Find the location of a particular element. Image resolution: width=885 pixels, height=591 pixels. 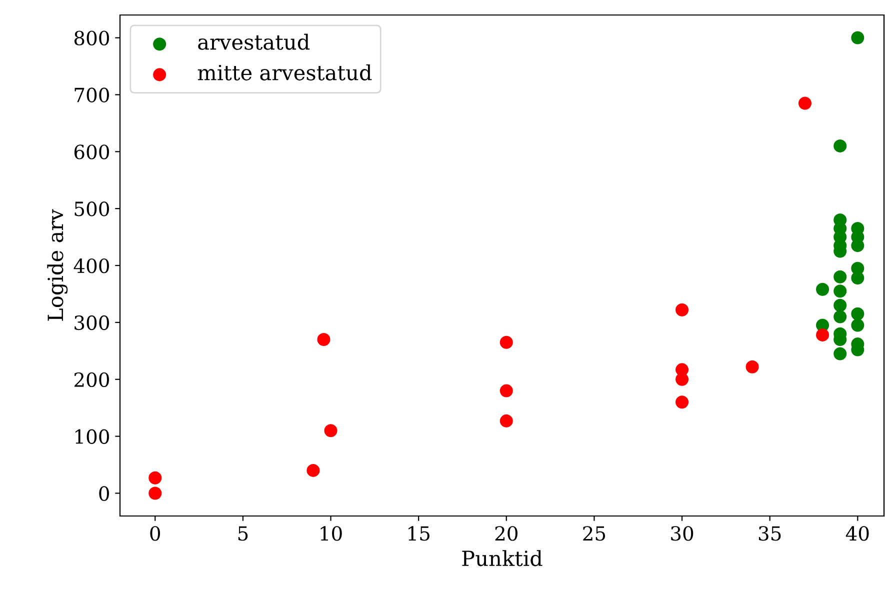

legend-label: mitte arvestatud is located at coordinates (285, 72).